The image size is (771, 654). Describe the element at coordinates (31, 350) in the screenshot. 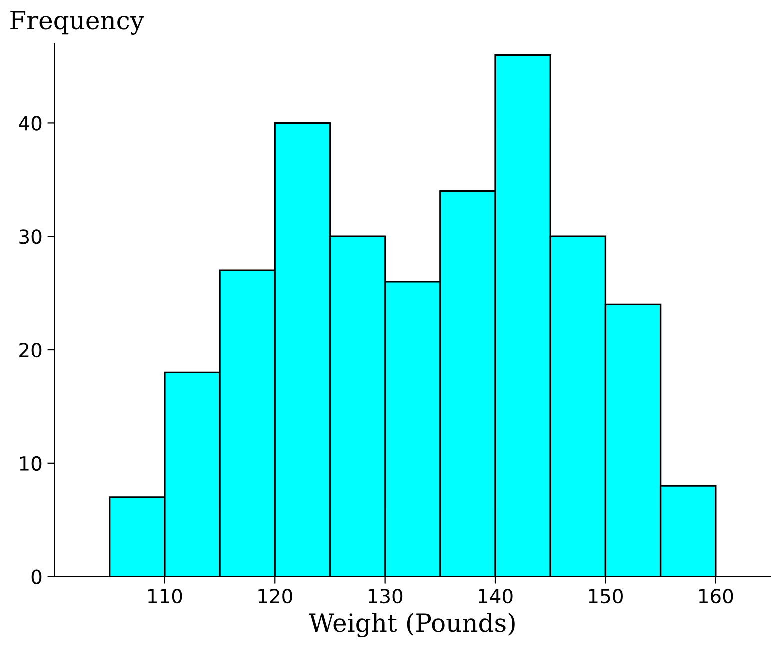

I see `y-tick-label: 20` at that location.